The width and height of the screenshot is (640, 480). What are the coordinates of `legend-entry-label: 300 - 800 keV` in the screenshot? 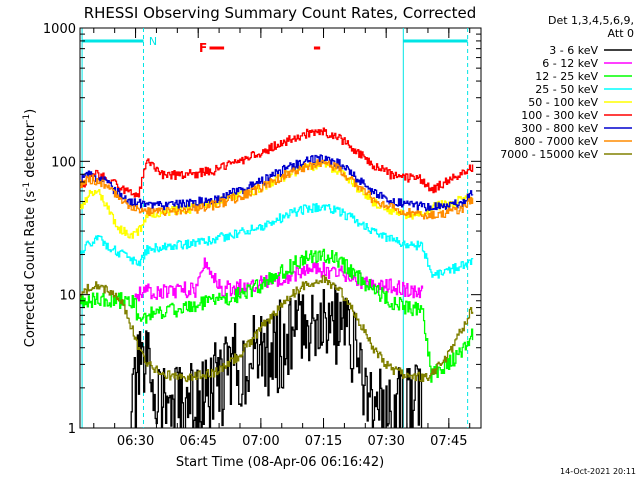 It's located at (559, 128).